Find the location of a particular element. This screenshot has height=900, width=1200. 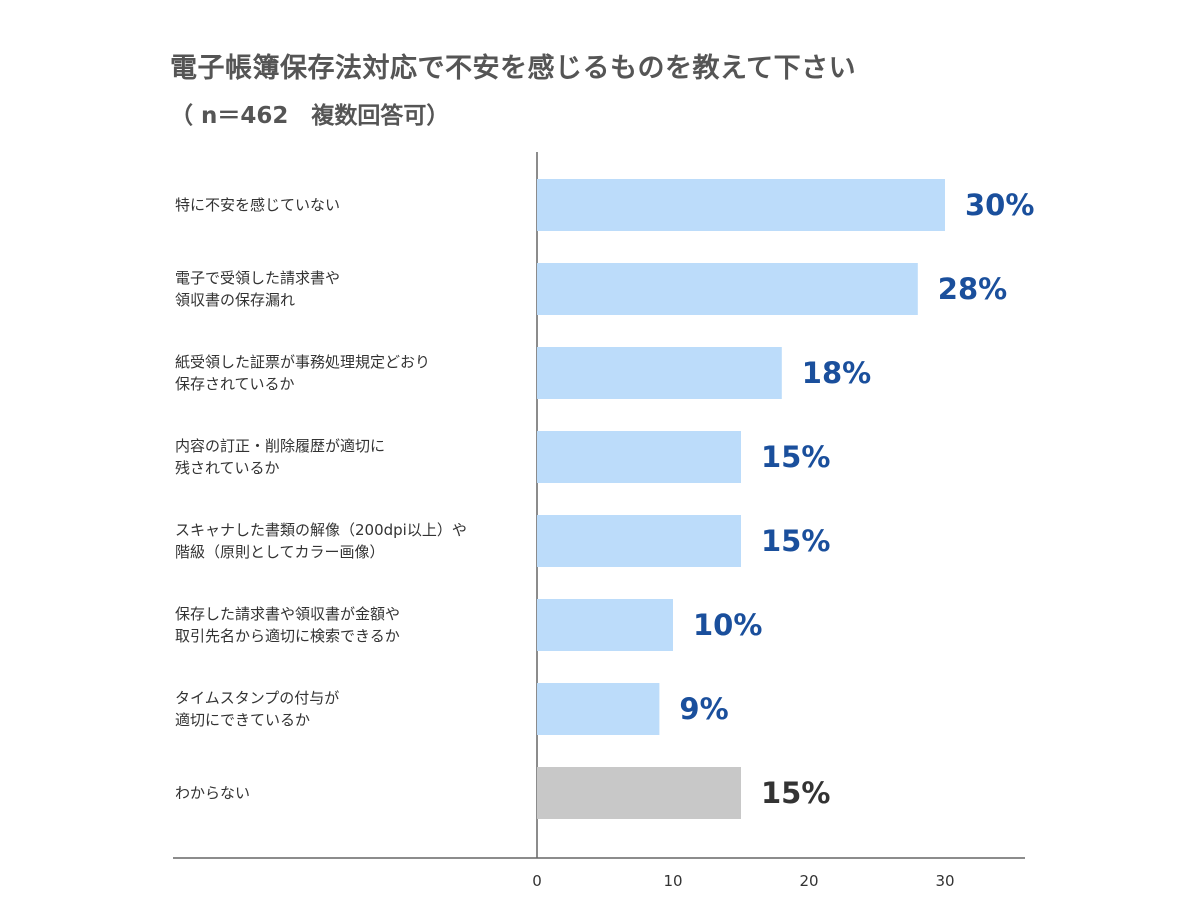

x-tick-label: 10 is located at coordinates (672, 881).